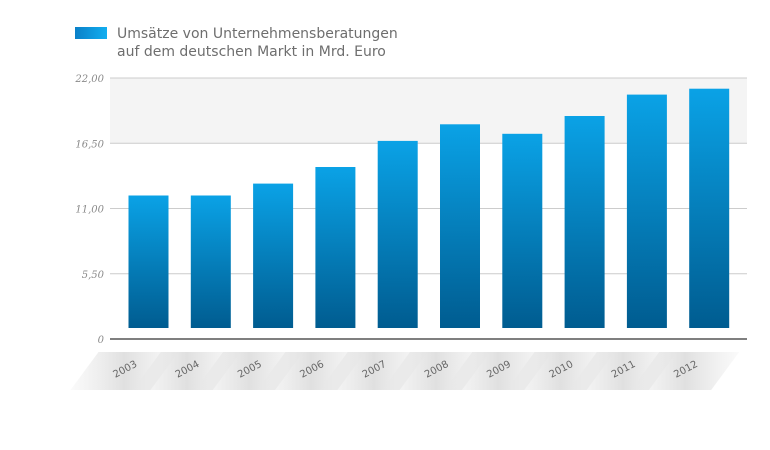 This screenshot has width=770, height=450. I want to click on y-tick-label: 22,00, so click(89, 79).